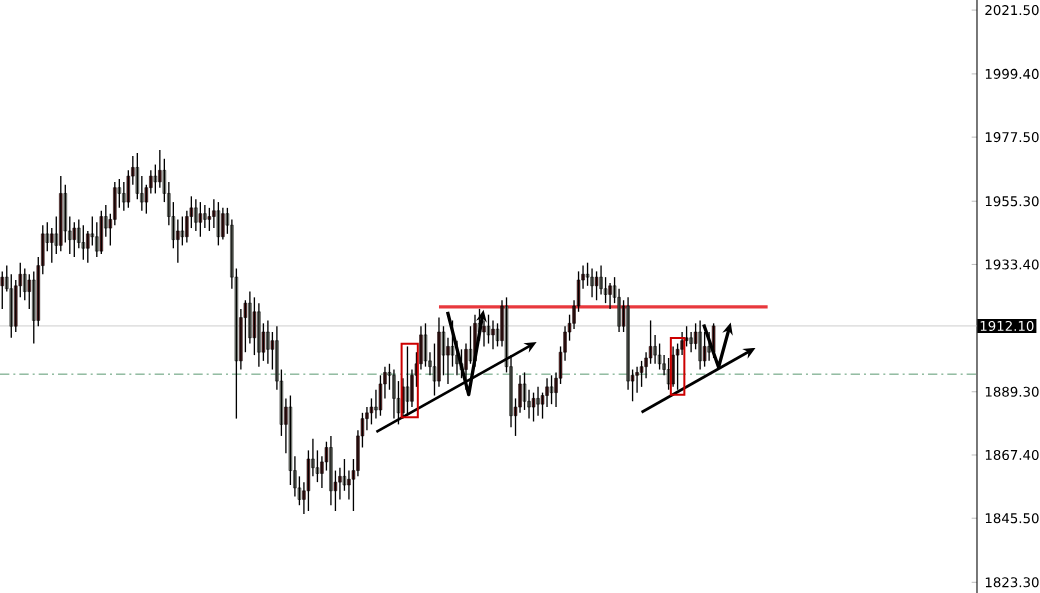 This screenshot has height=593, width=1040. Describe the element at coordinates (1012, 455) in the screenshot. I see `y-tick-label: 1867.40` at that location.